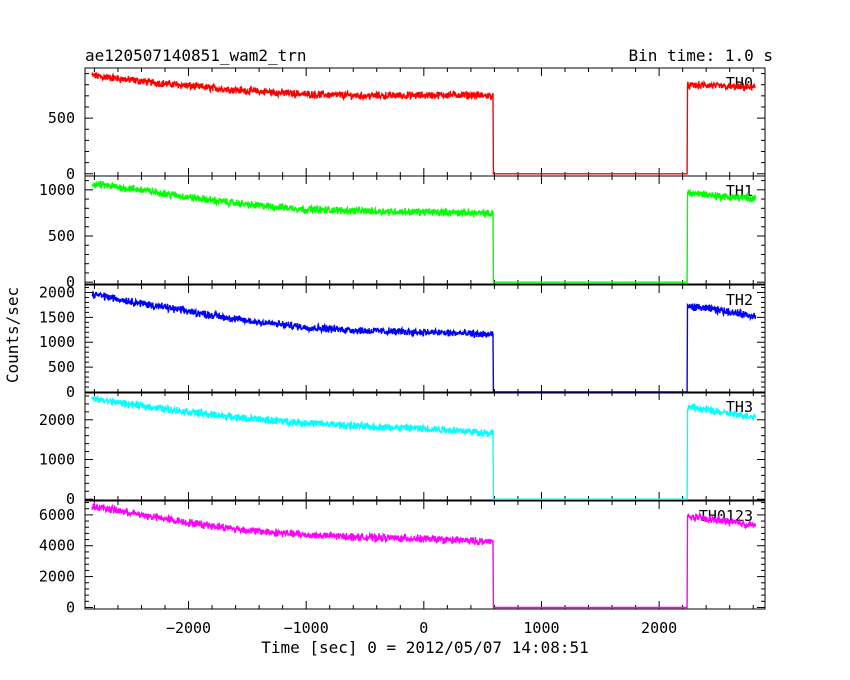 The image size is (850, 680). I want to click on x-tick-label: 0, so click(423, 628).